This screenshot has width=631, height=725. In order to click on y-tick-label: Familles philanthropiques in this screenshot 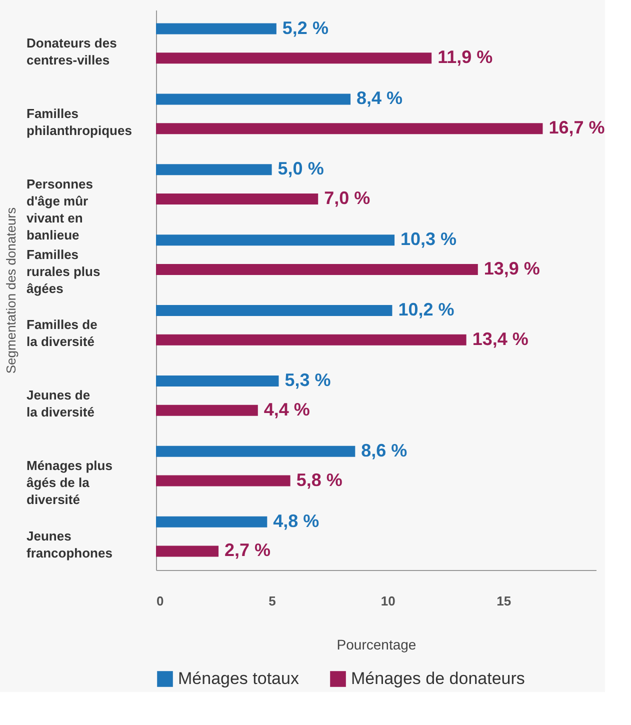, I will do `click(79, 122)`.